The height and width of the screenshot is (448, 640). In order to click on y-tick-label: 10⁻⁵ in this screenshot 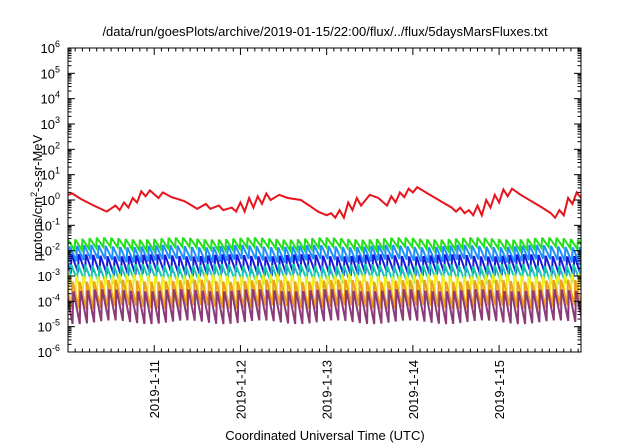, I will do `click(49, 326)`.